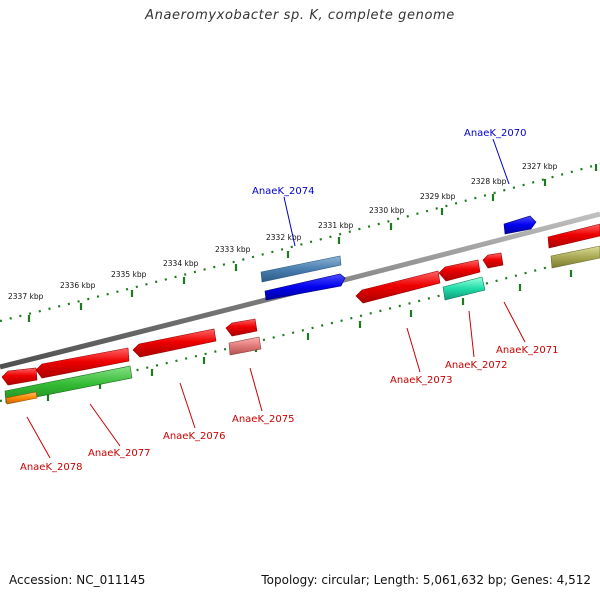  What do you see at coordinates (194, 436) in the screenshot?
I see `gene-label-2076: AnaeK_2076` at bounding box center [194, 436].